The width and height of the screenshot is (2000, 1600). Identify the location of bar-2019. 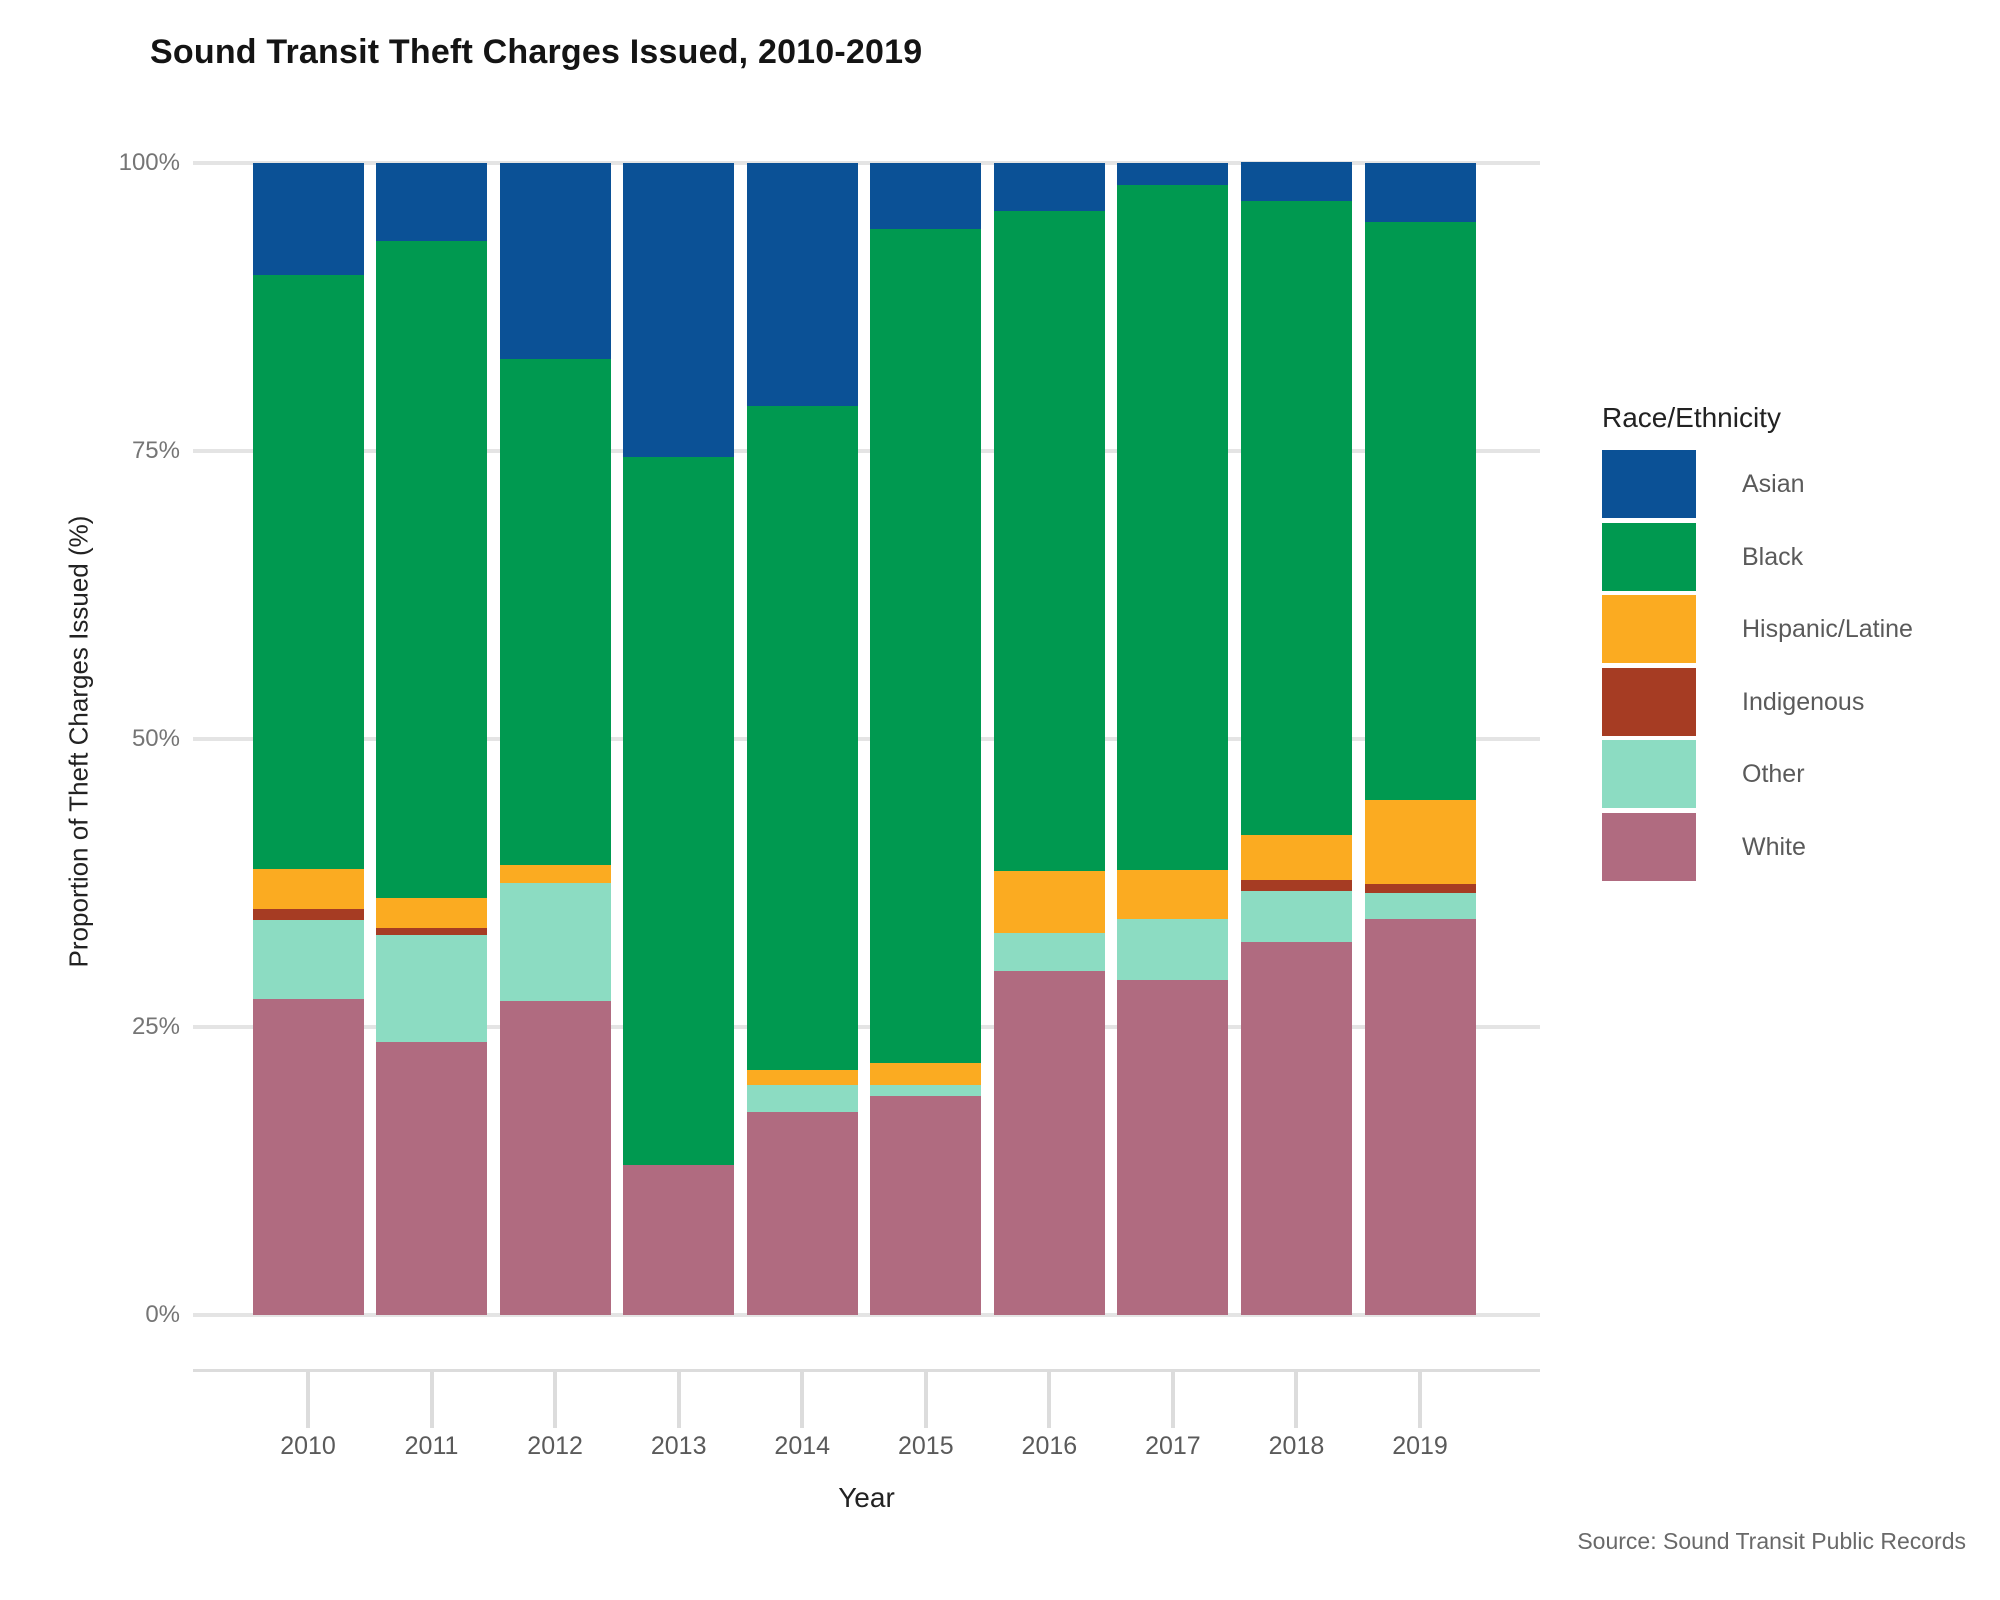
(1420, 739).